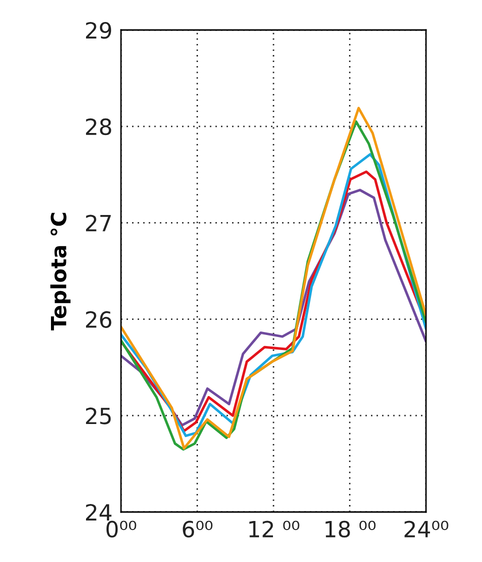 This screenshot has width=482, height=562. What do you see at coordinates (99, 30) in the screenshot?
I see `y-tick-label: 29` at bounding box center [99, 30].